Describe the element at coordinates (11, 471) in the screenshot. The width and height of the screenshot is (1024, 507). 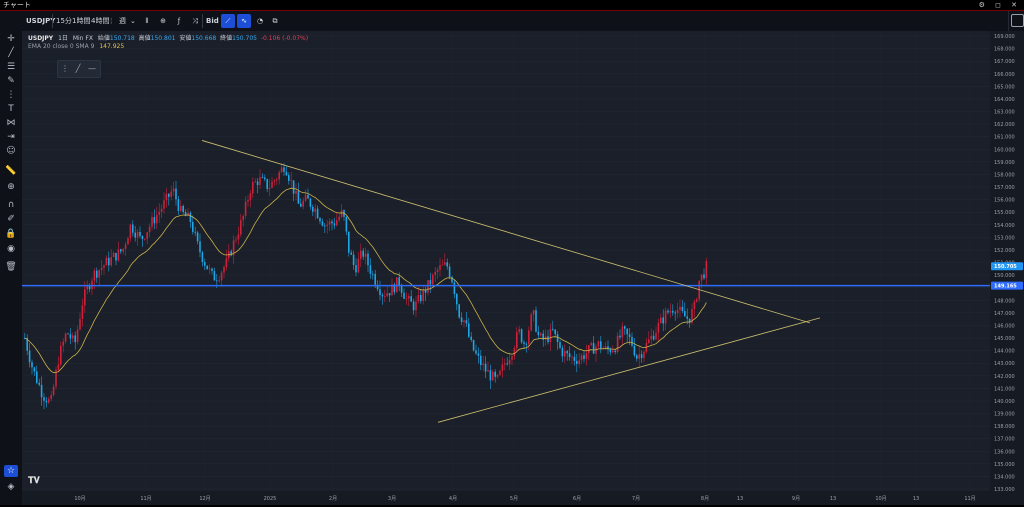
I see `favorites-icon: ☆` at that location.